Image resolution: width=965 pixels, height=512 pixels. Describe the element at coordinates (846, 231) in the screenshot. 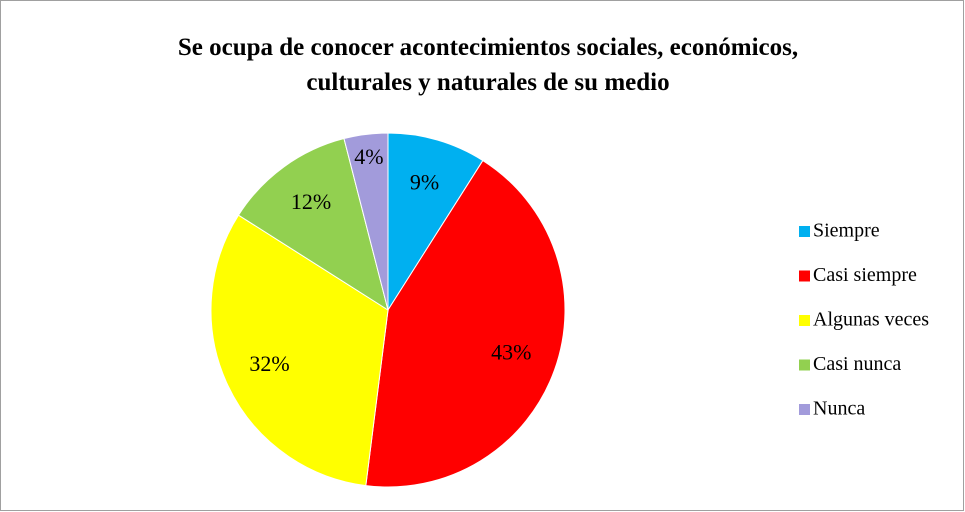

I see `legend-label: Siempre` at that location.